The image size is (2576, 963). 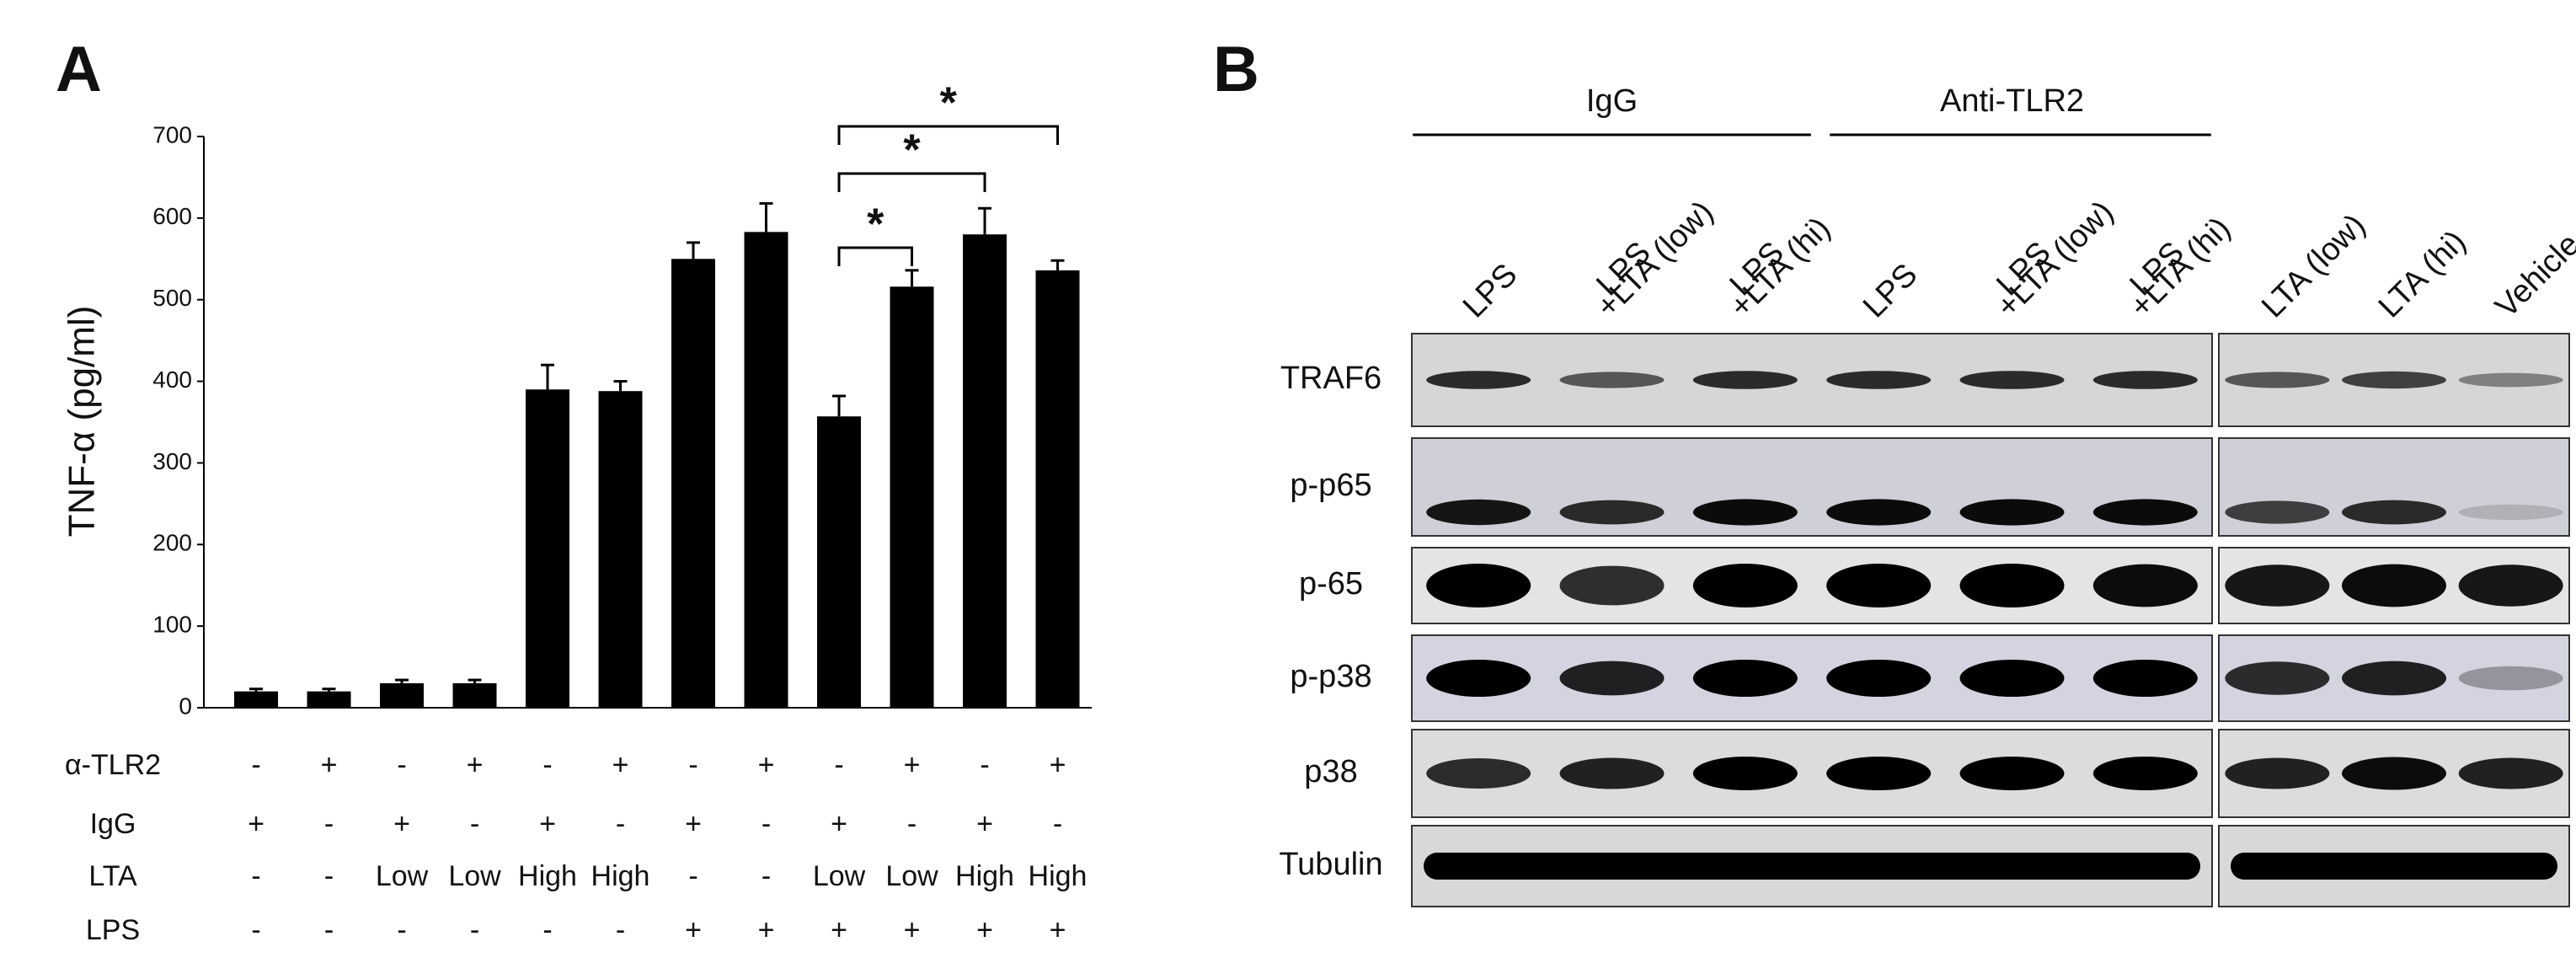 I want to click on y-tick-label: 700, so click(x=172, y=134).